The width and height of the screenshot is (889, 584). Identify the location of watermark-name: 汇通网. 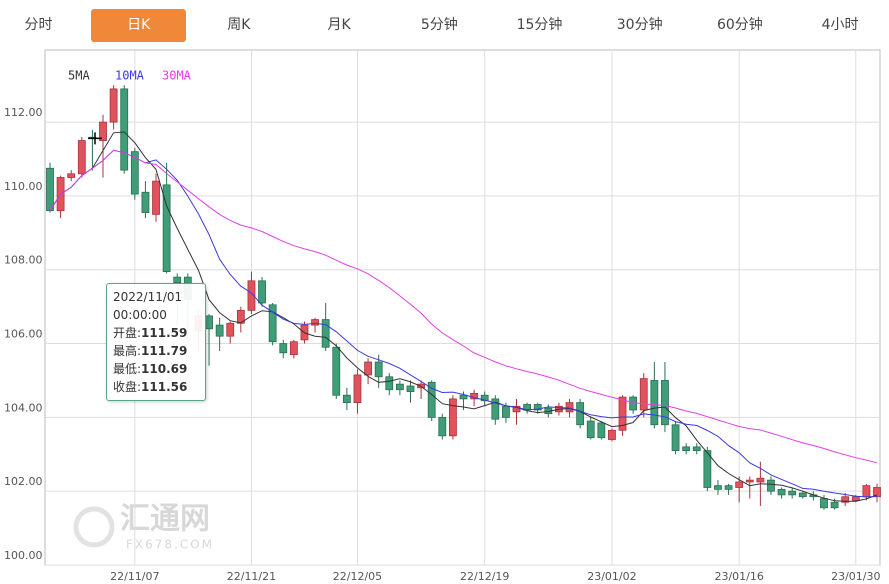
(165, 519).